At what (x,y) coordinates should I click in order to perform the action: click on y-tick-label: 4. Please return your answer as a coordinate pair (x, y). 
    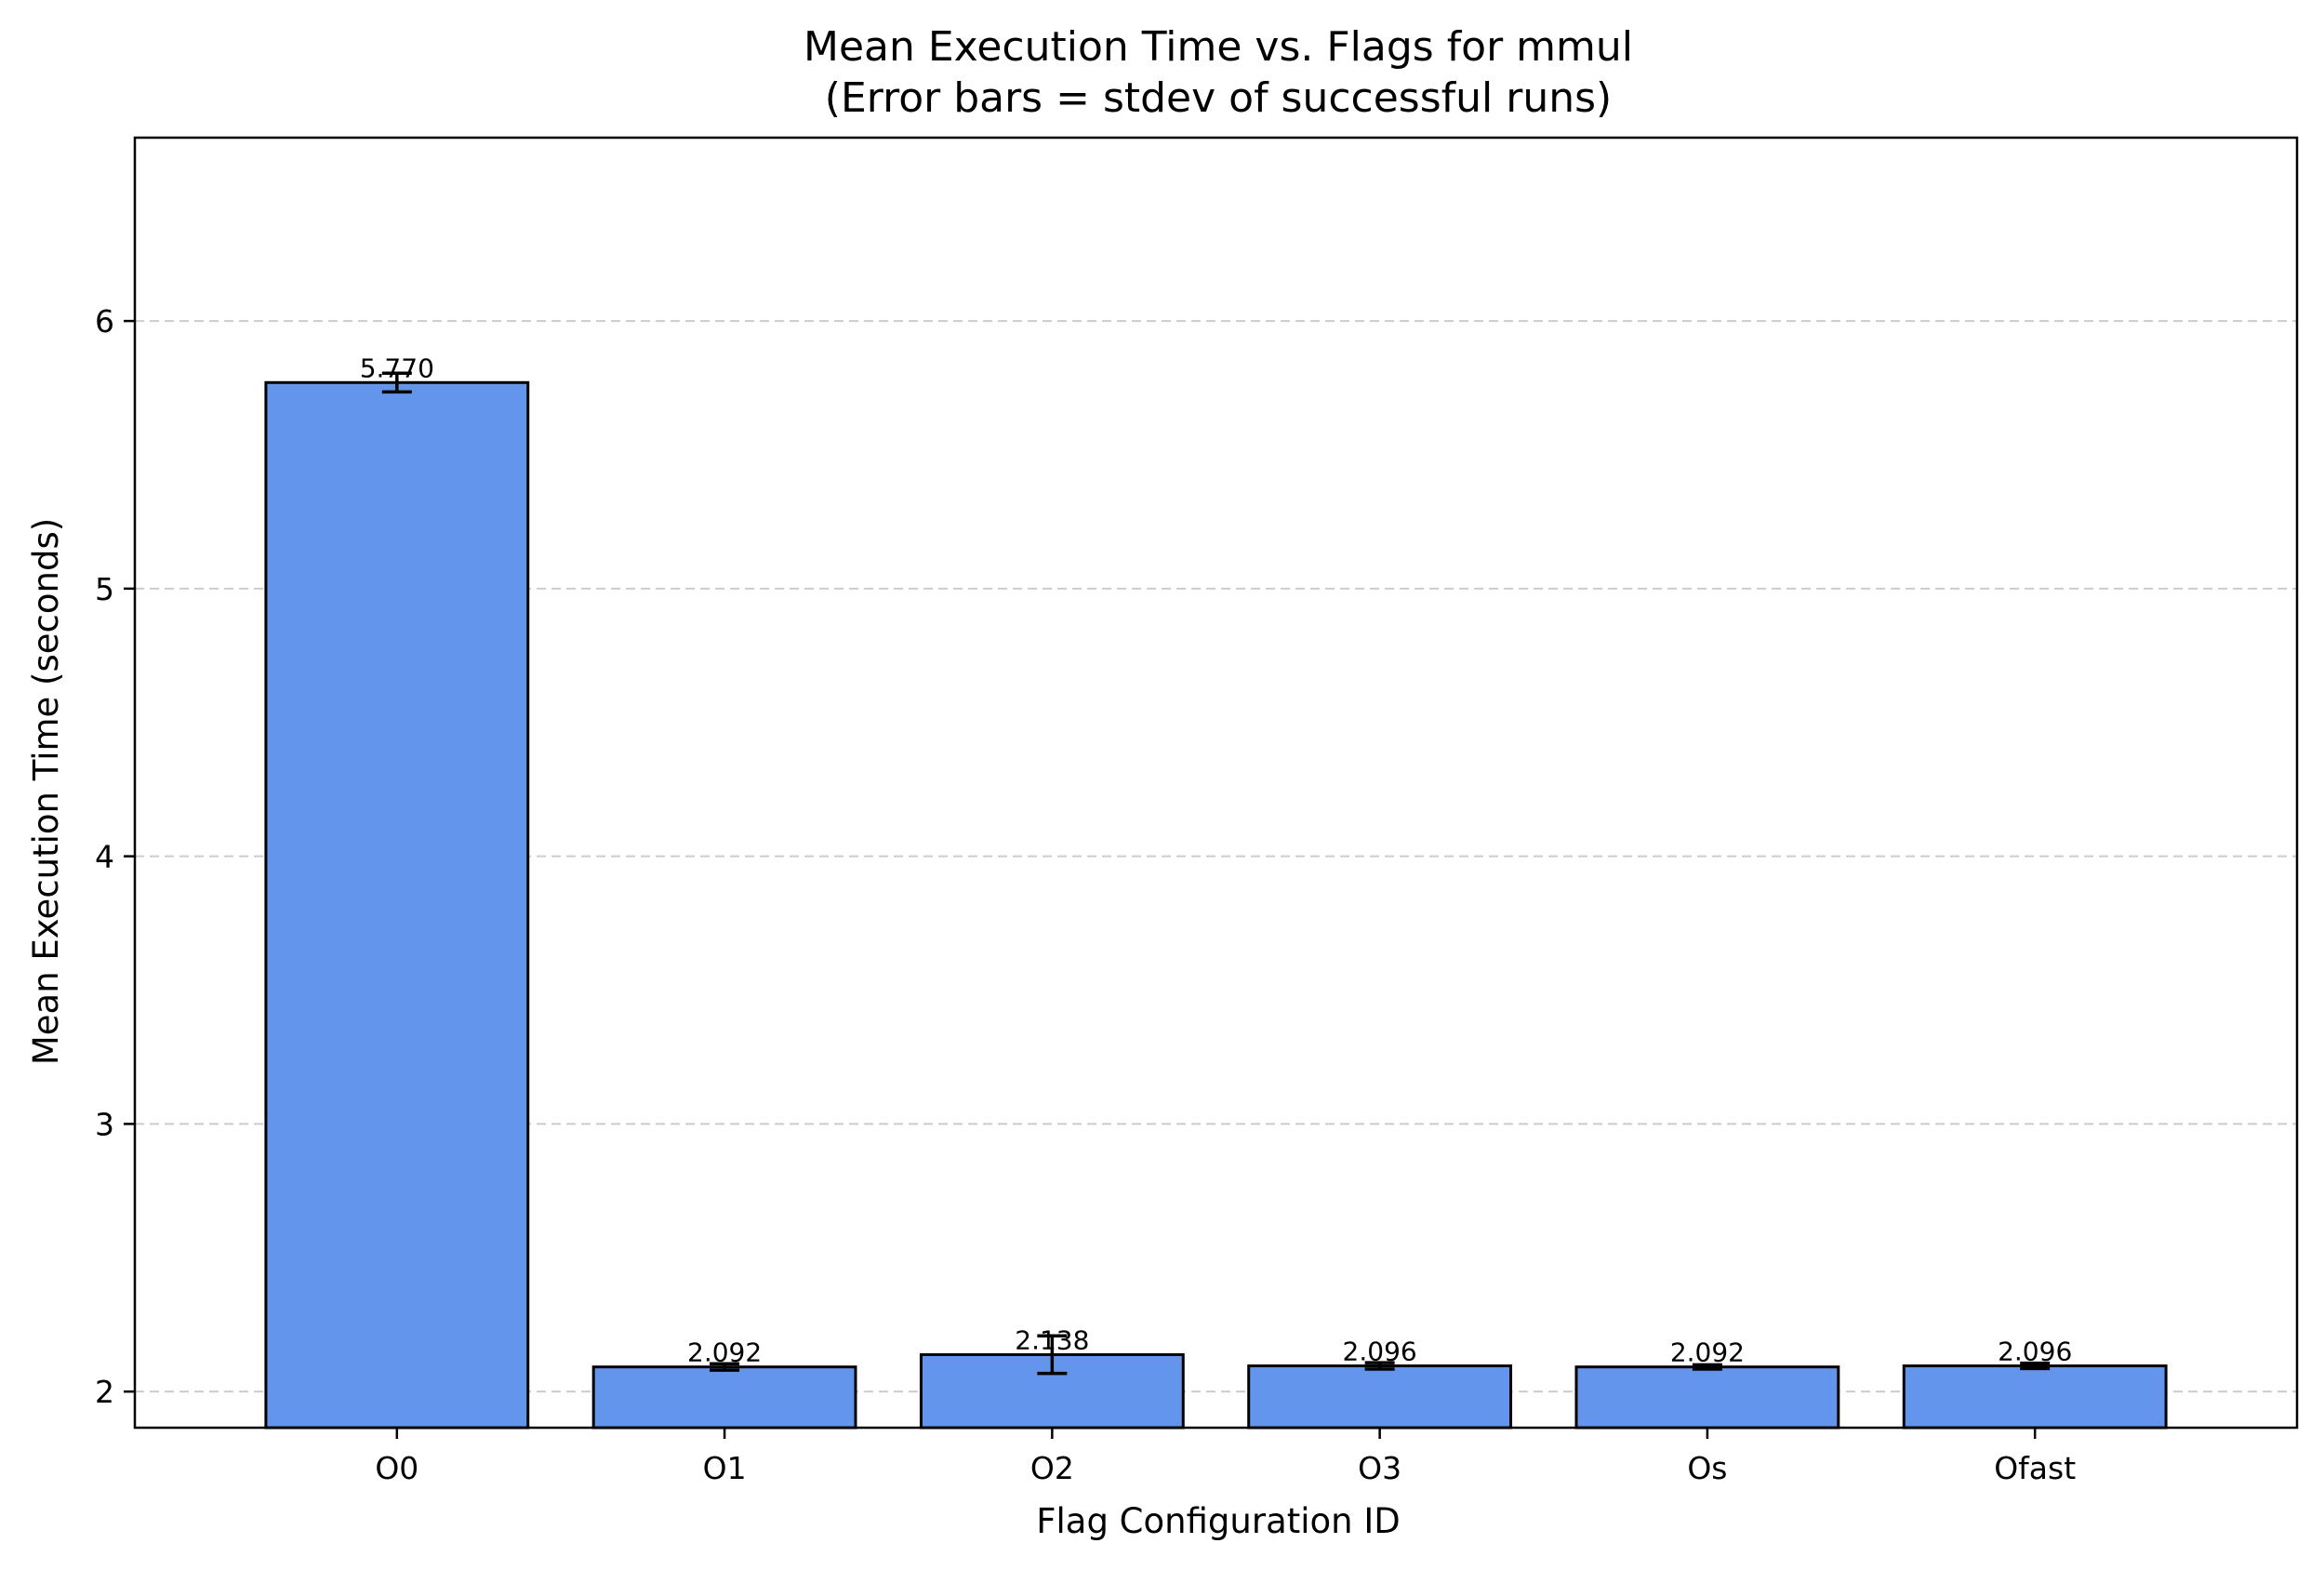
    Looking at the image, I should click on (105, 857).